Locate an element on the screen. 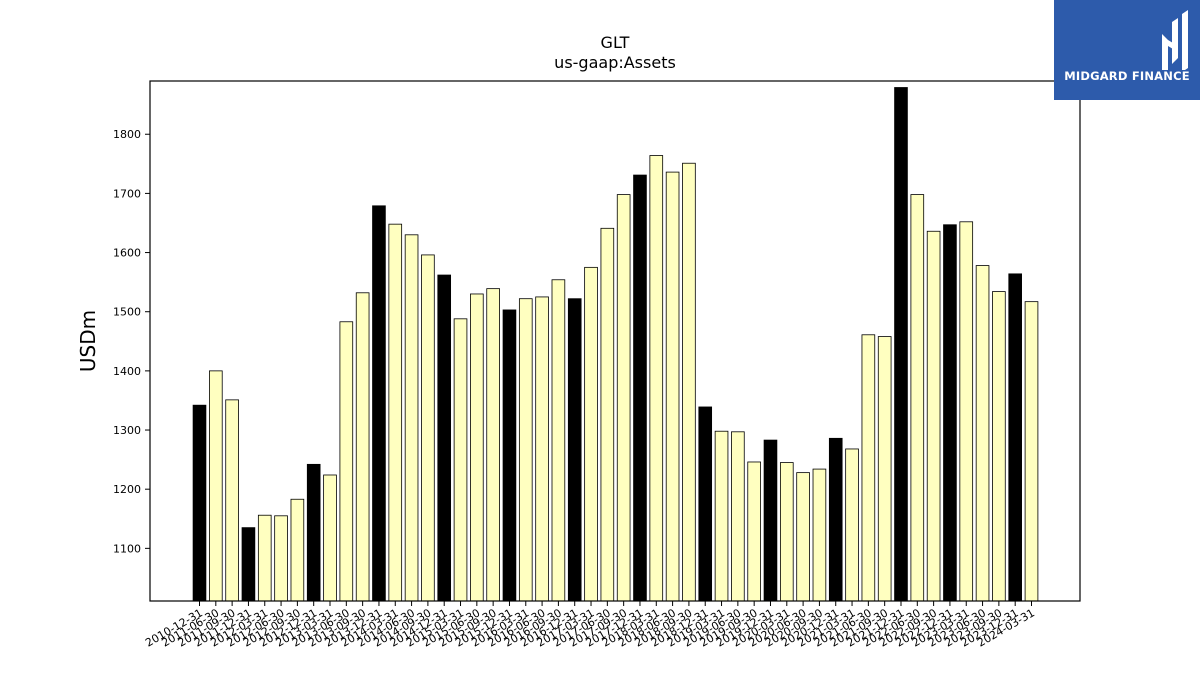 Image resolution: width=1200 pixels, height=675 pixels. y-tick-label: 1200 is located at coordinates (127, 489).